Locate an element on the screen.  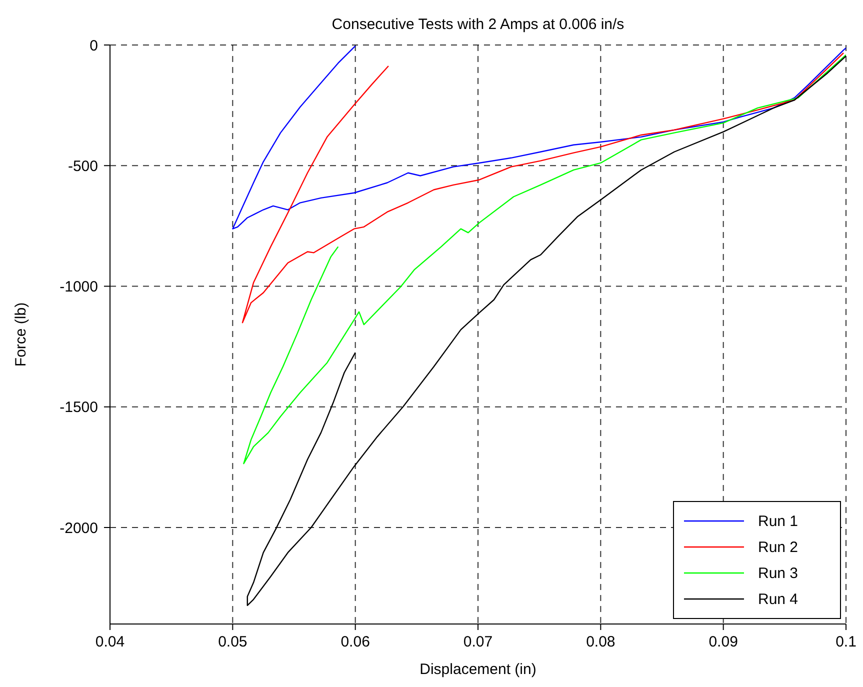
legend-label: Run 3 is located at coordinates (778, 573).